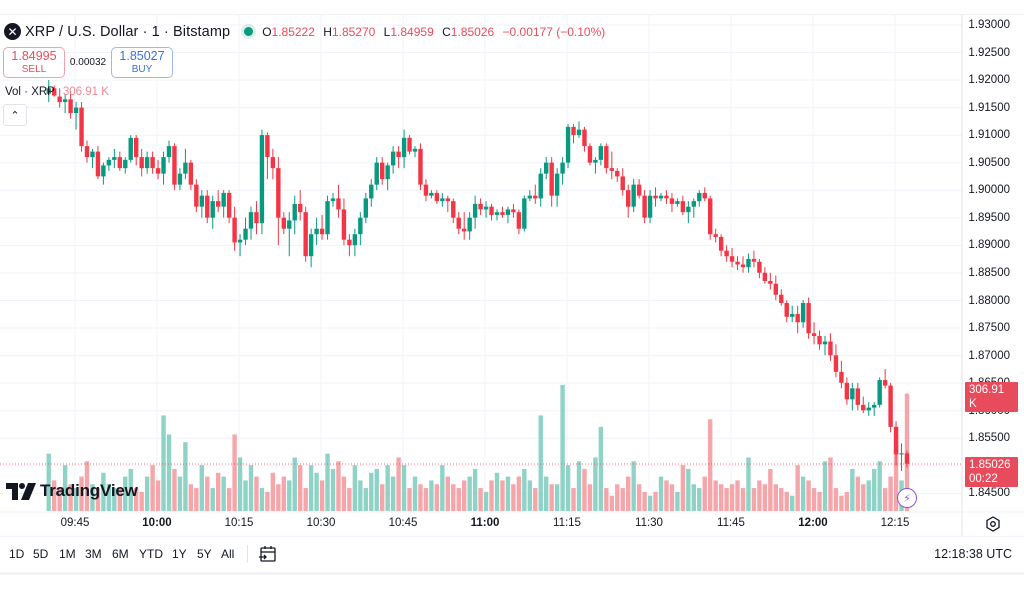  I want to click on time-tick: 09:45, so click(75, 523).